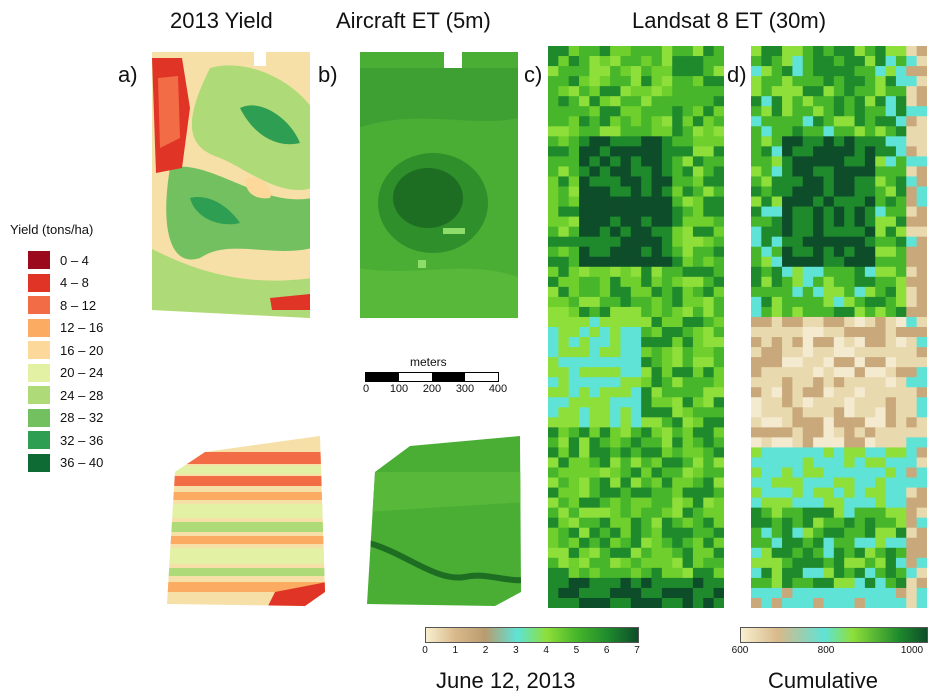 This screenshot has height=697, width=928. What do you see at coordinates (65, 328) in the screenshot?
I see `legend-item: 12 – 16` at bounding box center [65, 328].